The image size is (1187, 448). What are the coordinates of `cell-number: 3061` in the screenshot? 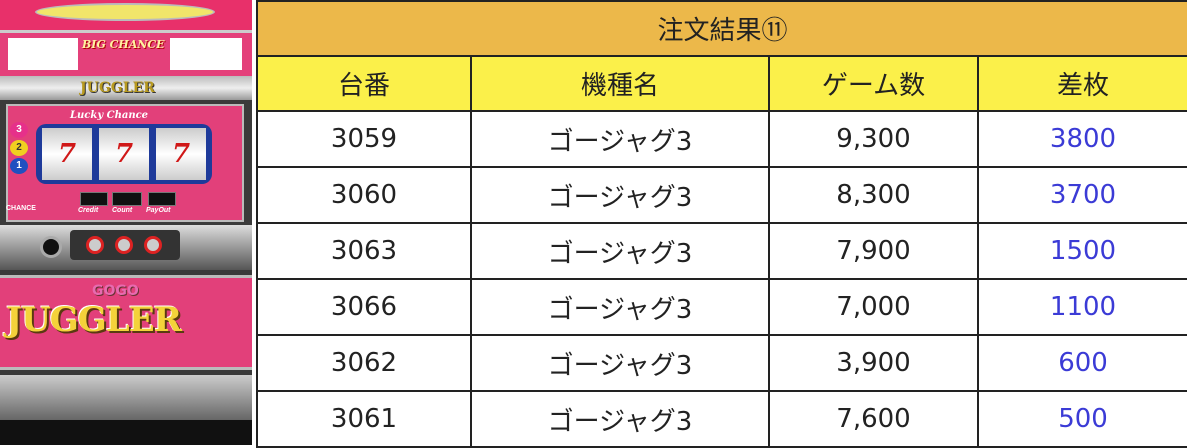 It's located at (364, 419).